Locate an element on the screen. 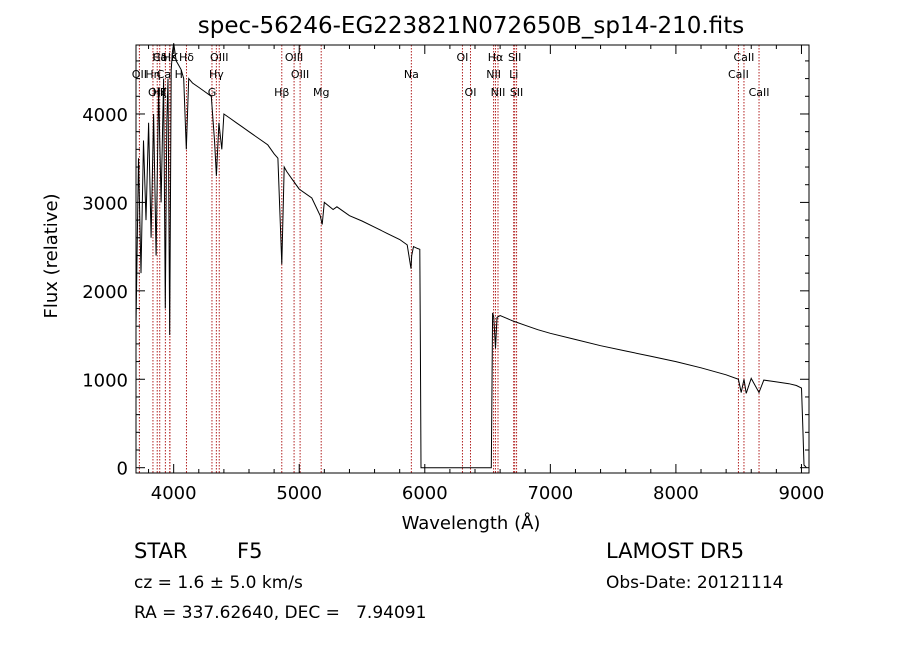  coordinates: RA = 337.62640, DEC = 7.94091 is located at coordinates (280, 613).